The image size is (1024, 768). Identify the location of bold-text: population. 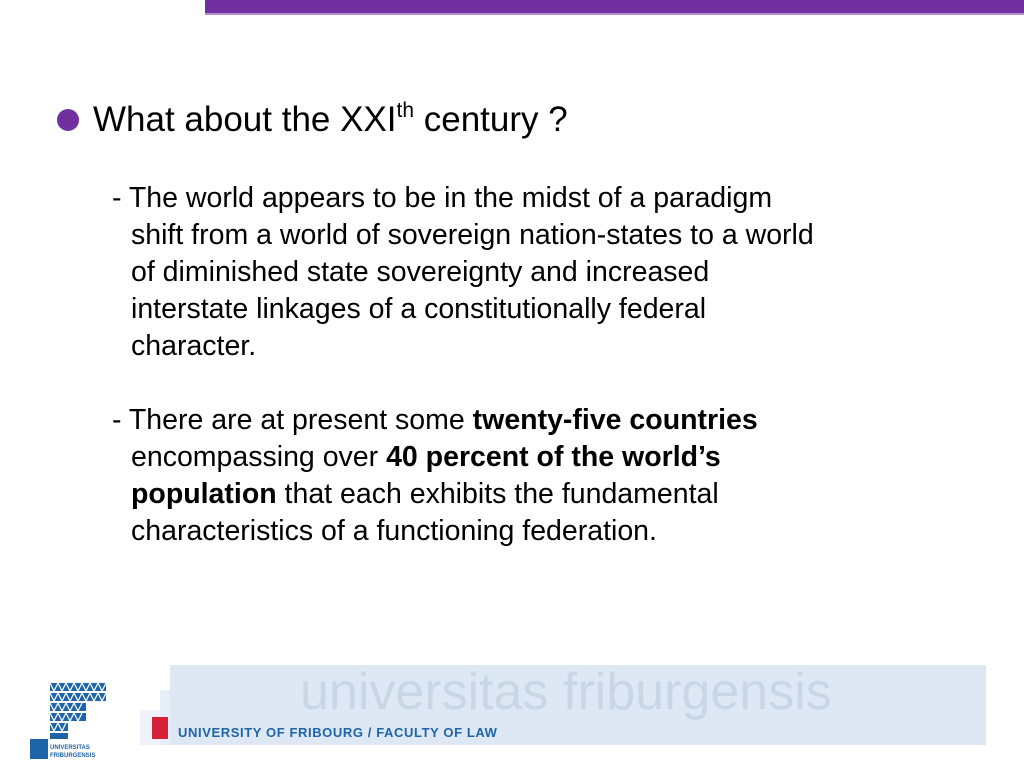
(204, 494).